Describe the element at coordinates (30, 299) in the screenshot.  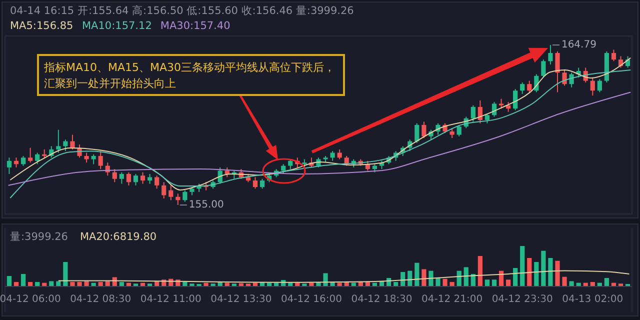
I see `x-tick-label: 04-12 06:00` at that location.